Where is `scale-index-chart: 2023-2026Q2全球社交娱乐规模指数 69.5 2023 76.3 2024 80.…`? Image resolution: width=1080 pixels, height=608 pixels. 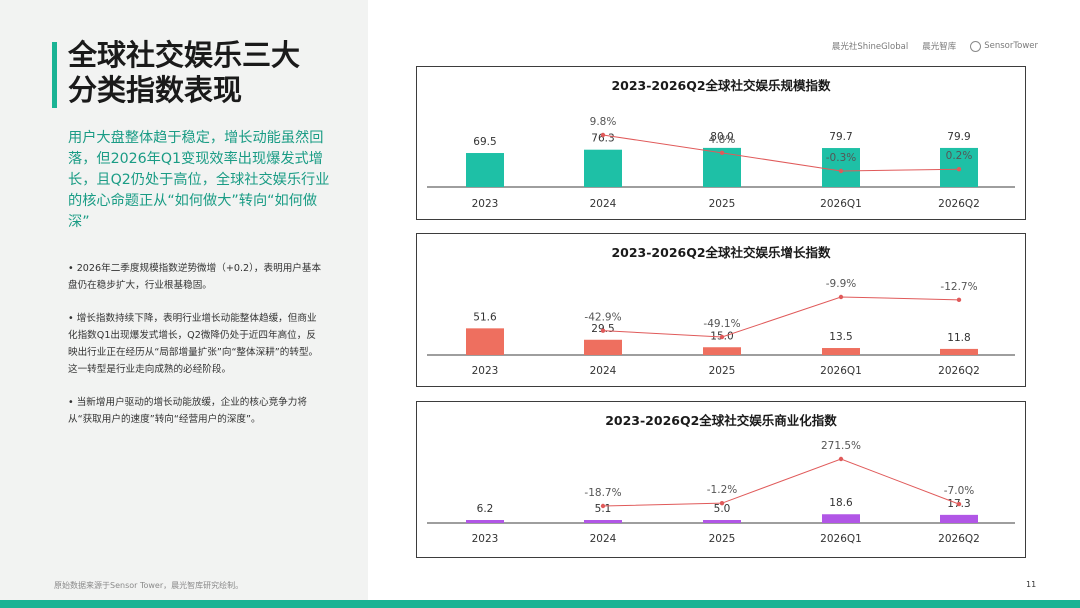 scale-index-chart: 2023-2026Q2全球社交娱乐规模指数 69.5 2023 76.3 2024 80.… is located at coordinates (721, 143).